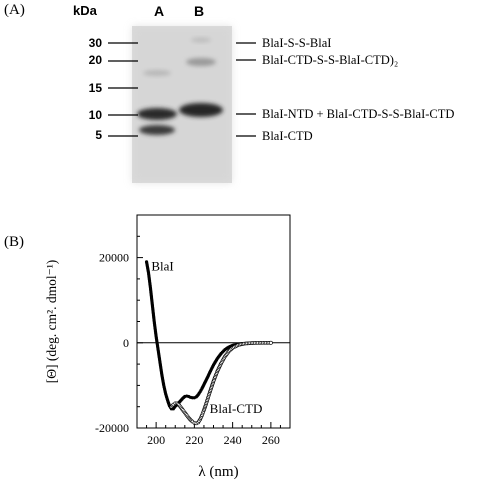 The image size is (484, 488). Describe the element at coordinates (114, 258) in the screenshot. I see `y-tick-label: 20000` at that location.